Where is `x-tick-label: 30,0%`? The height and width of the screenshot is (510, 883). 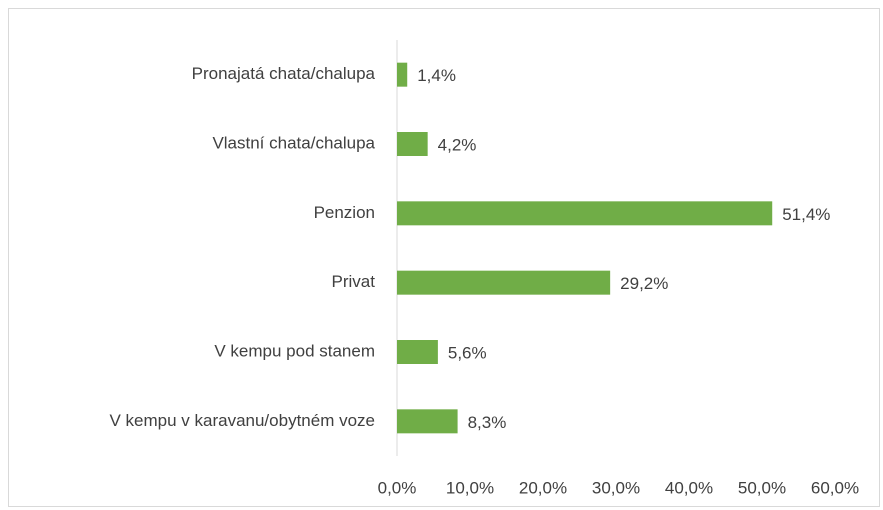 x-tick-label: 30,0% is located at coordinates (616, 487).